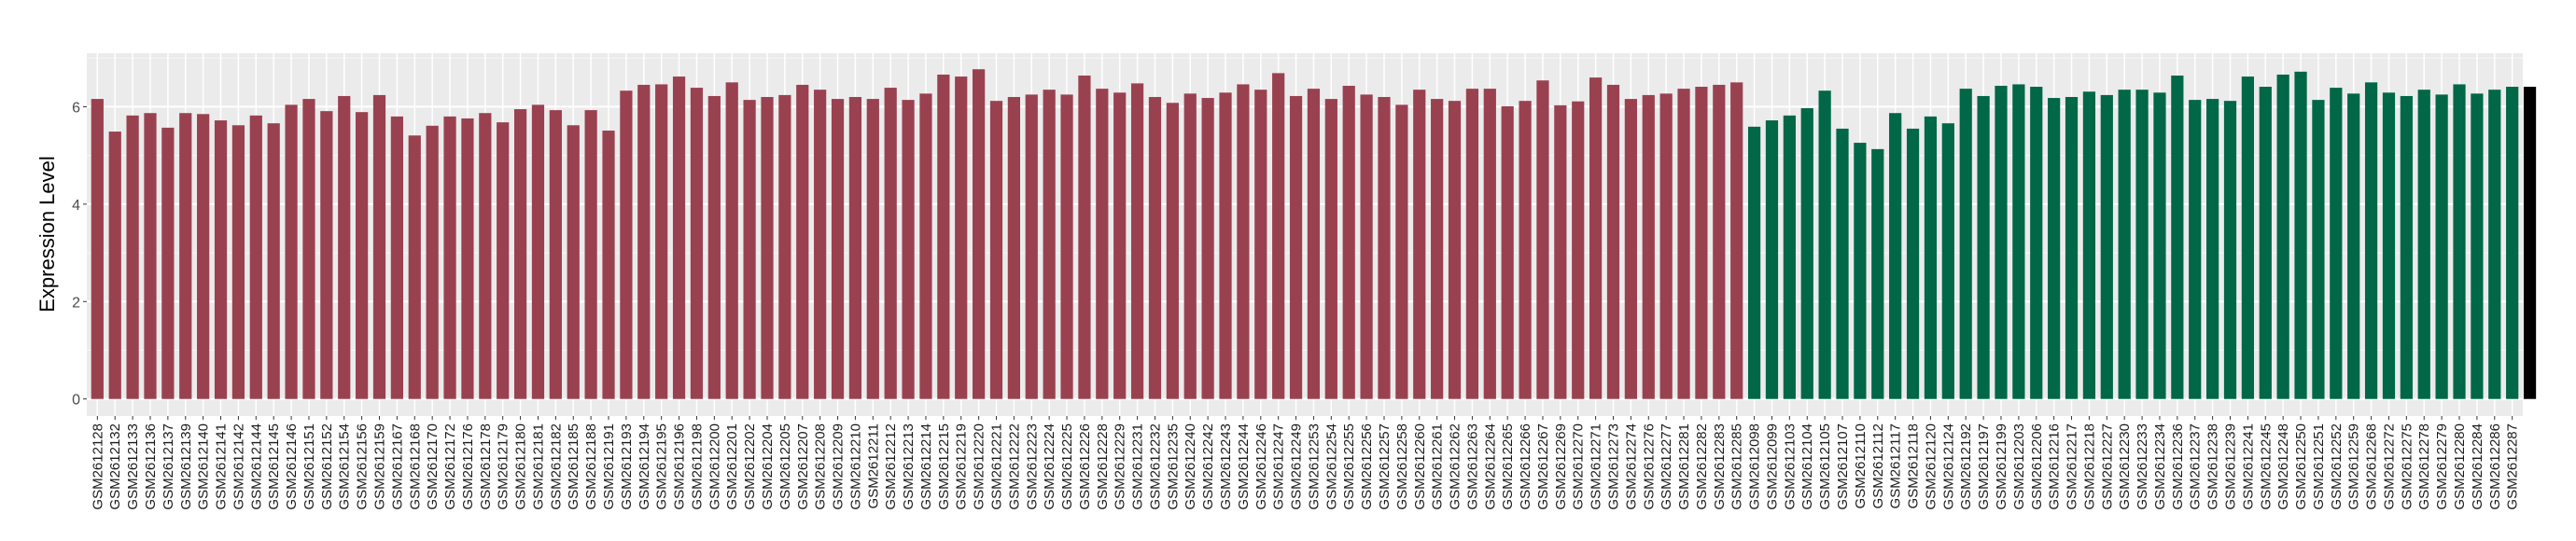 Image resolution: width=2576 pixels, height=541 pixels. Describe the element at coordinates (1772, 466) in the screenshot. I see `x-tick-label: GSM2612099` at that location.